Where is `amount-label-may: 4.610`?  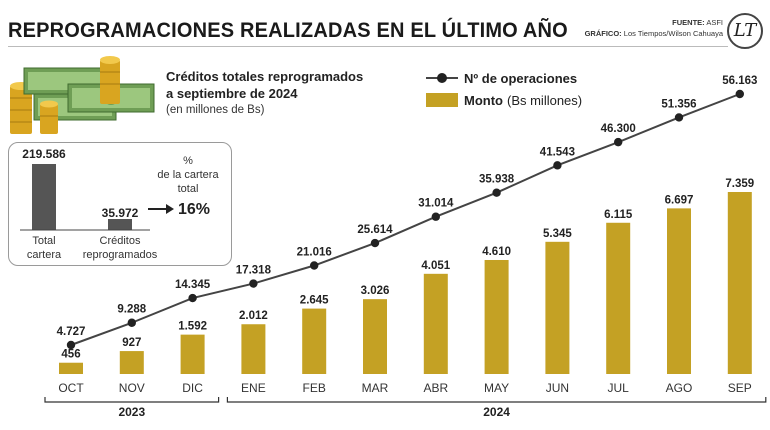
amount-label-may: 4.610 is located at coordinates (496, 252).